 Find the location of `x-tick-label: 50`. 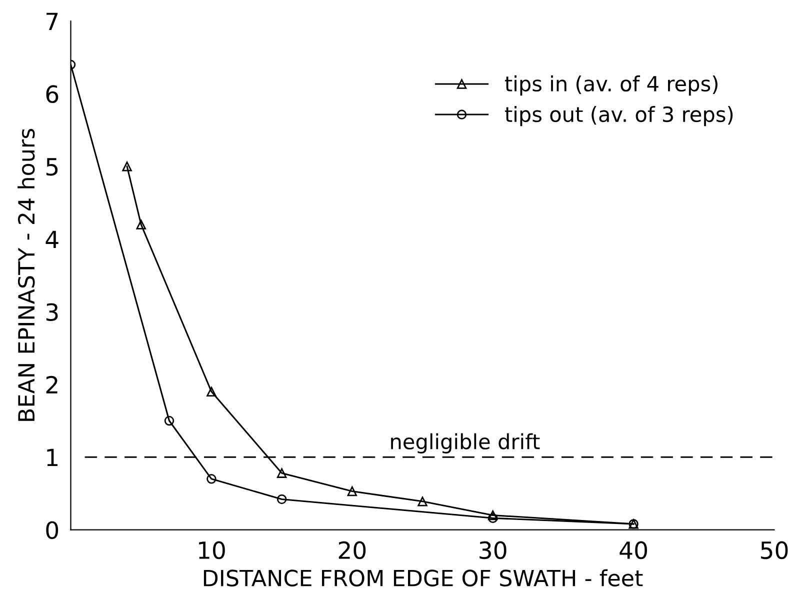

x-tick-label: 50 is located at coordinates (774, 550).